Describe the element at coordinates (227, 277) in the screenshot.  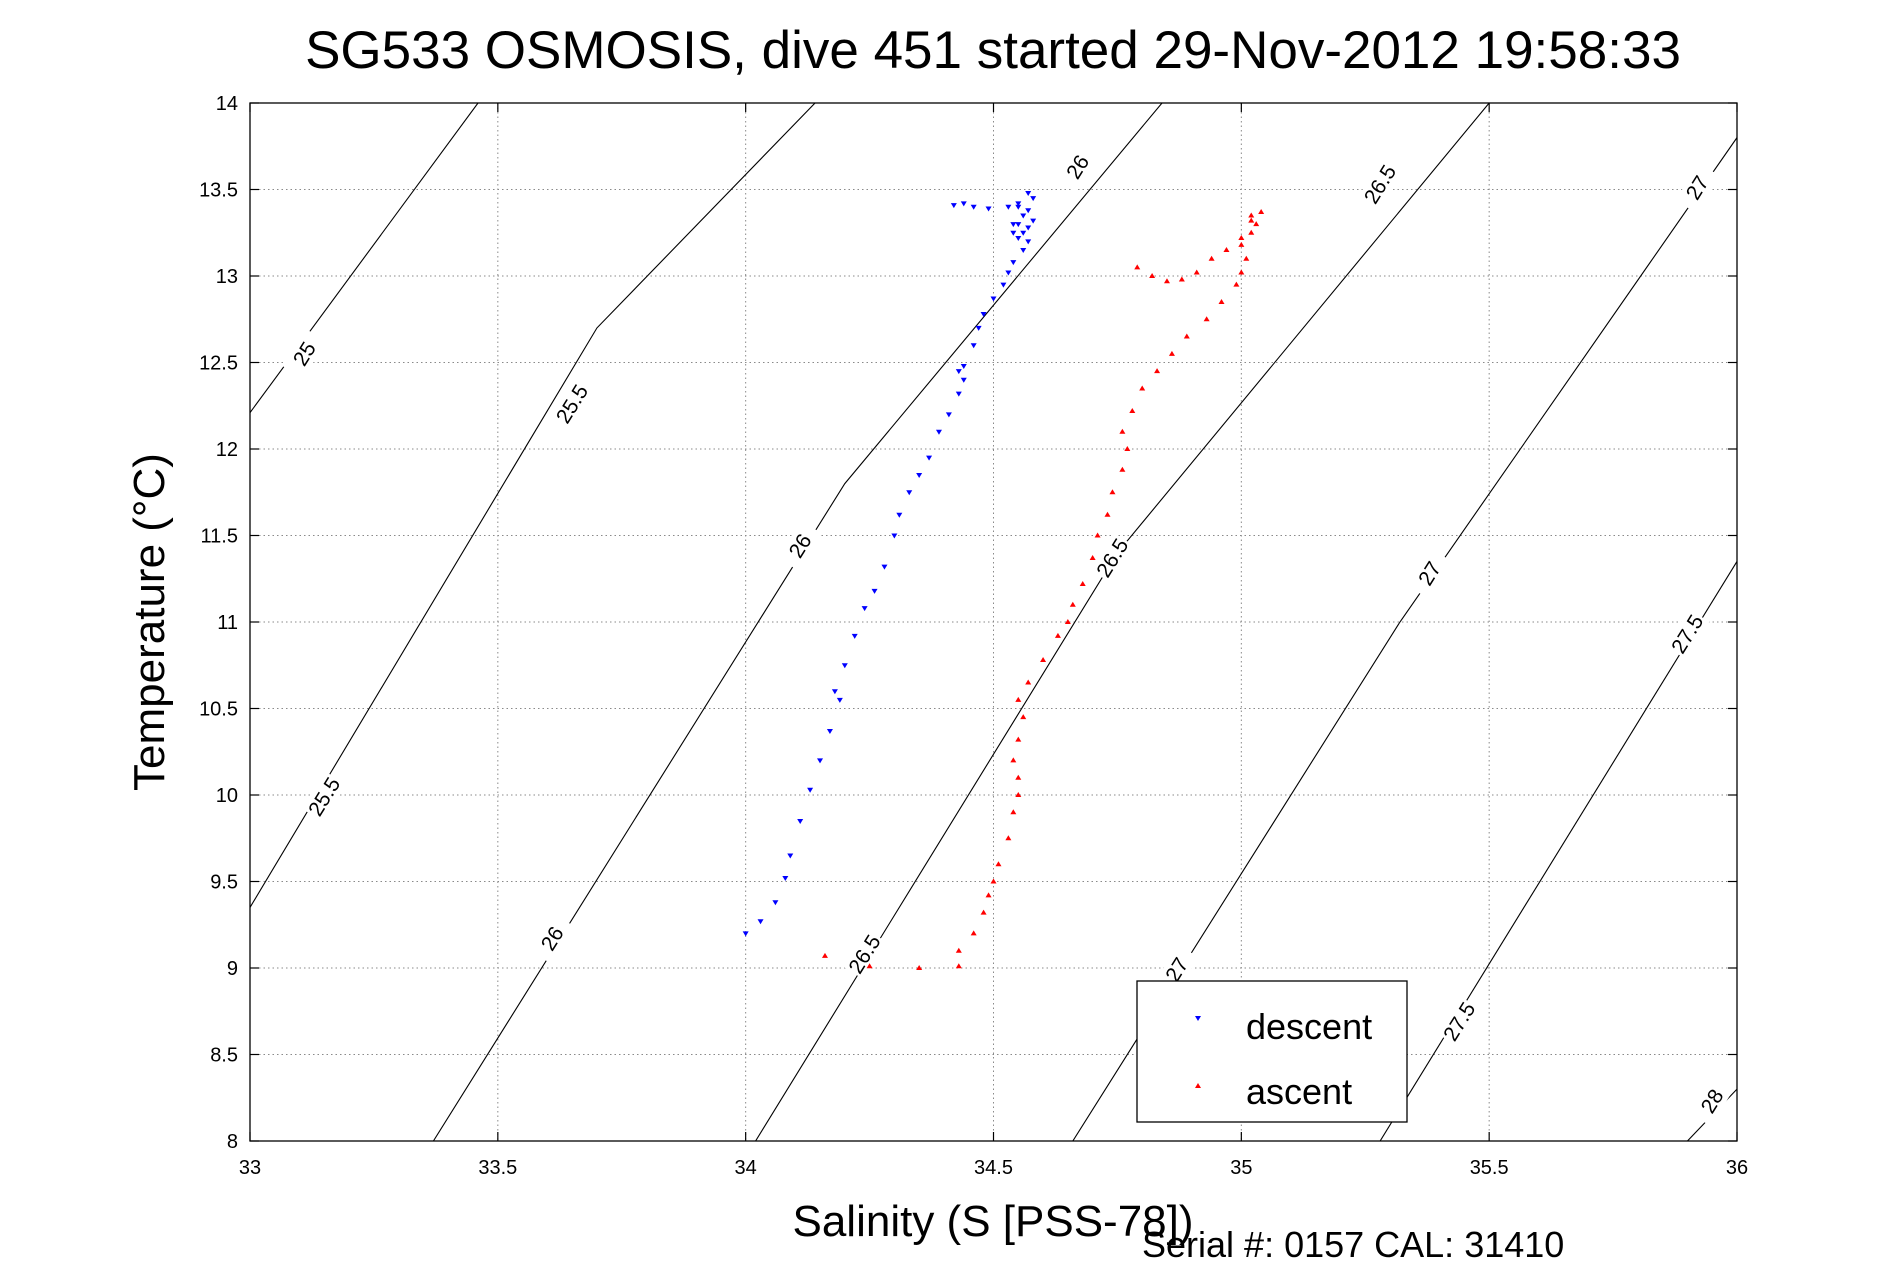
I see `y-tick-label: 13` at that location.